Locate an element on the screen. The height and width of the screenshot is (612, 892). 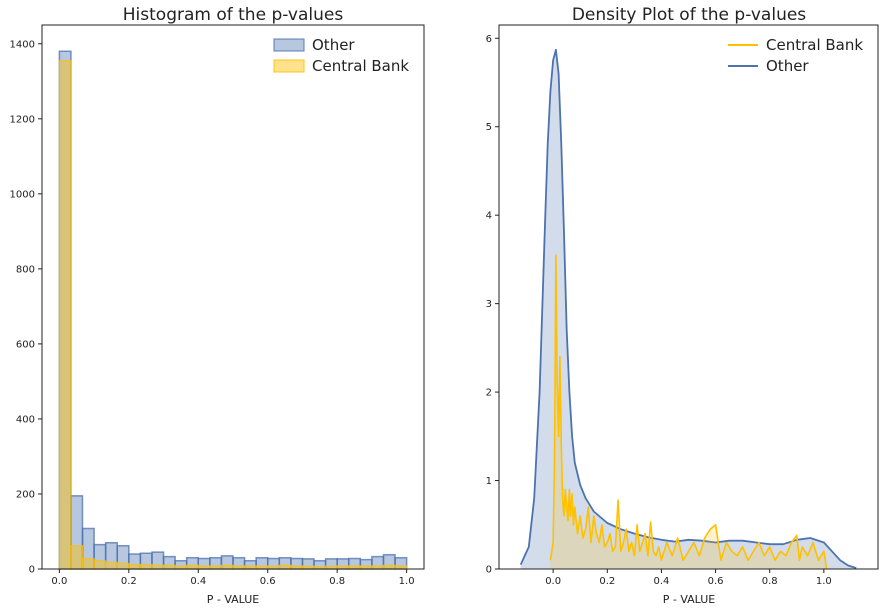
y-tick-label: 2 is located at coordinates (489, 393).